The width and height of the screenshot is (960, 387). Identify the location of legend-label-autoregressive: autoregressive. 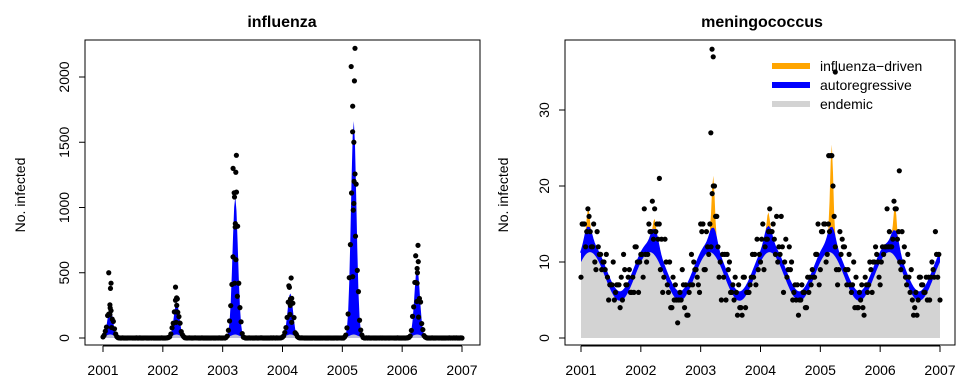
(866, 85).